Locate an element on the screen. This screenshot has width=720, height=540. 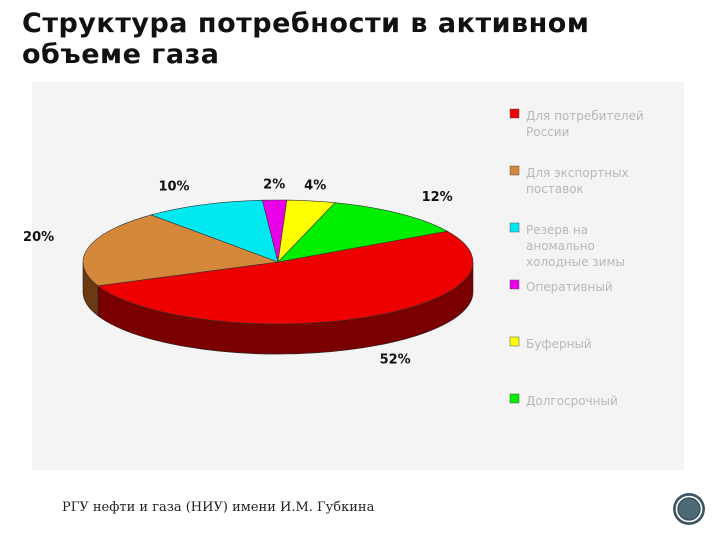
pie-label-2: 10% is located at coordinates (173, 186).